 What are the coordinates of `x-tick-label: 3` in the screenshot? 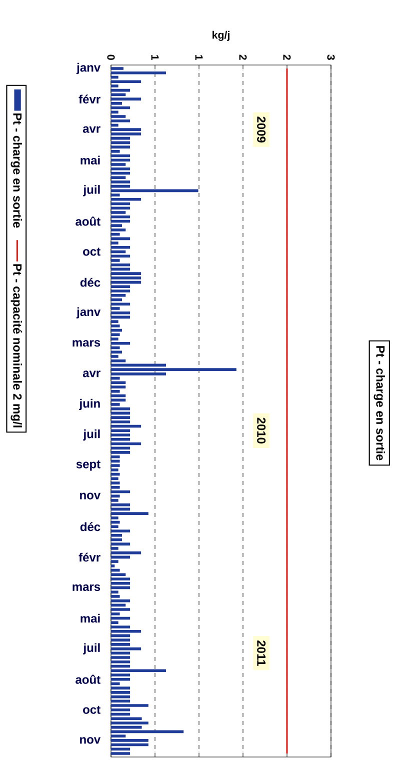 It's located at (331, 57).